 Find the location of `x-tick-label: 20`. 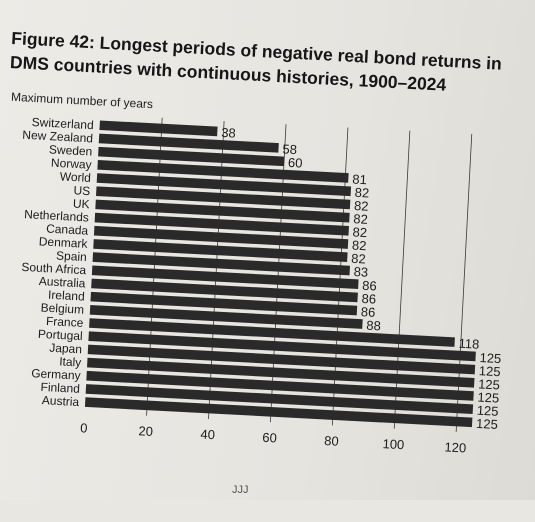

x-tick-label: 20 is located at coordinates (145, 431).